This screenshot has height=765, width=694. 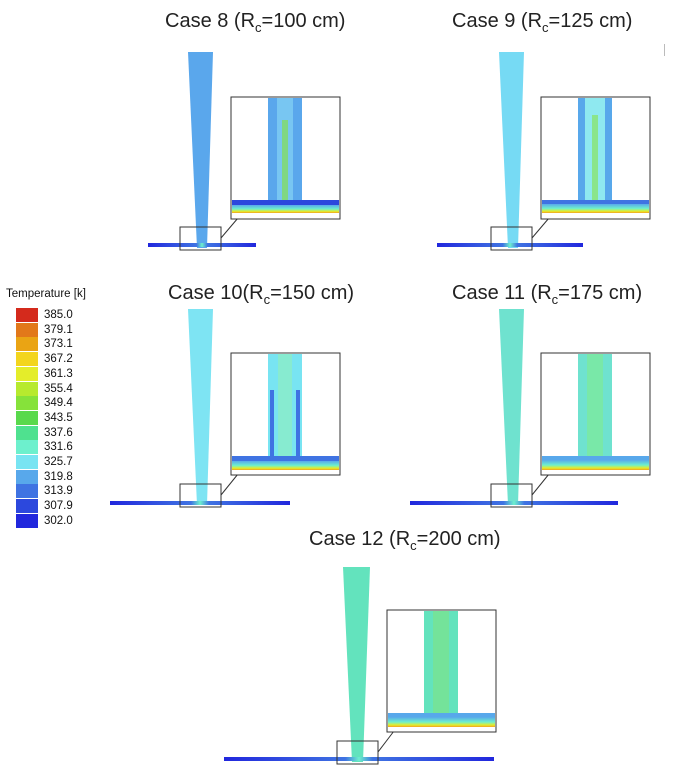 What do you see at coordinates (285, 158) in the screenshot?
I see `case-8-inset` at bounding box center [285, 158].